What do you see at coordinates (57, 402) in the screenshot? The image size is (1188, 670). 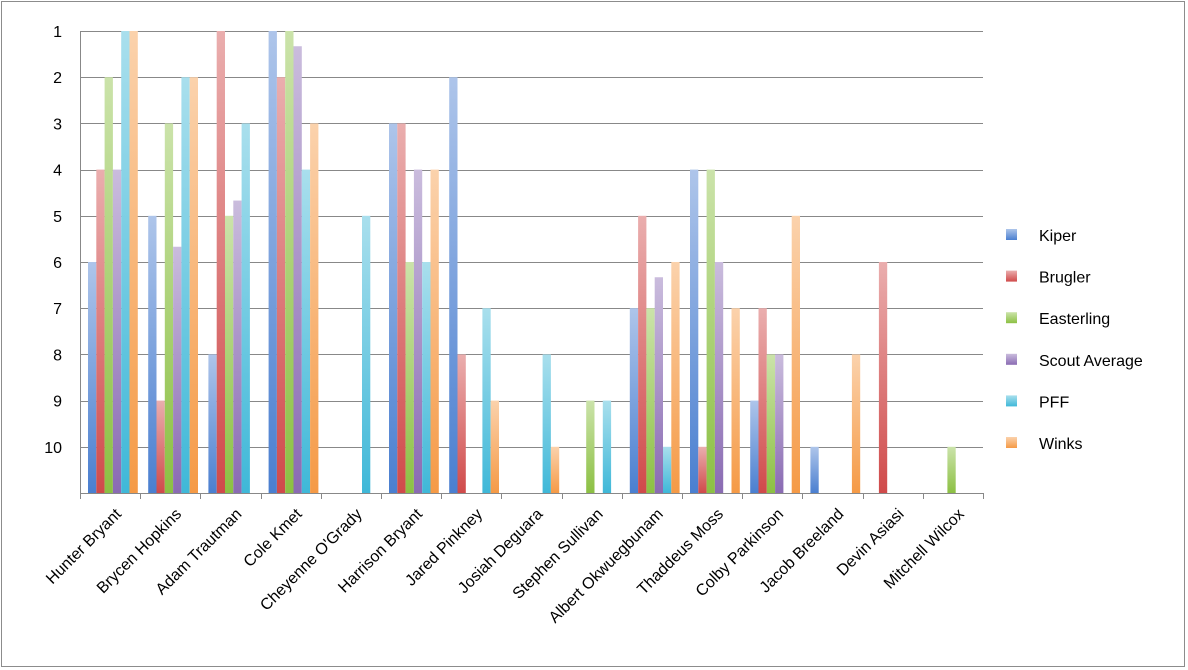 I see `y-tick-label: 9` at bounding box center [57, 402].